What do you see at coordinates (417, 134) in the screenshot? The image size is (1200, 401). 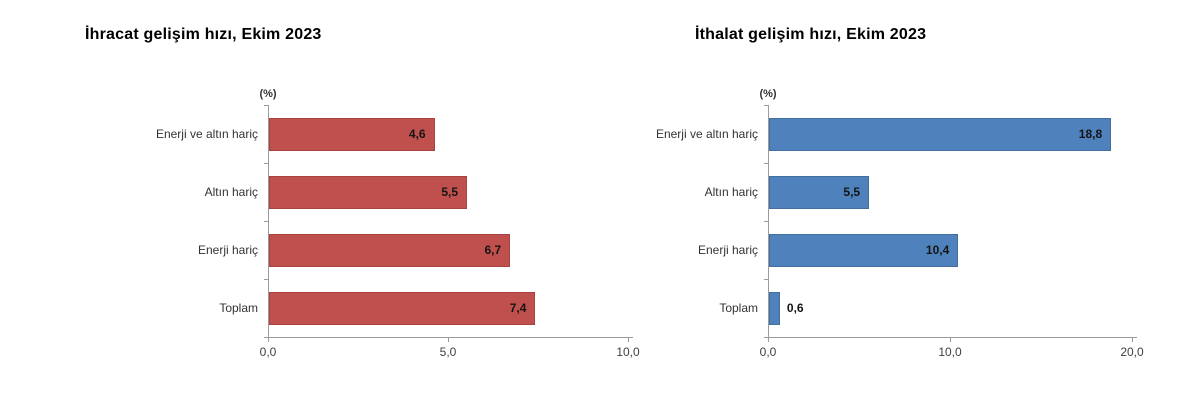 I see `bar-value-label: 4,6` at bounding box center [417, 134].